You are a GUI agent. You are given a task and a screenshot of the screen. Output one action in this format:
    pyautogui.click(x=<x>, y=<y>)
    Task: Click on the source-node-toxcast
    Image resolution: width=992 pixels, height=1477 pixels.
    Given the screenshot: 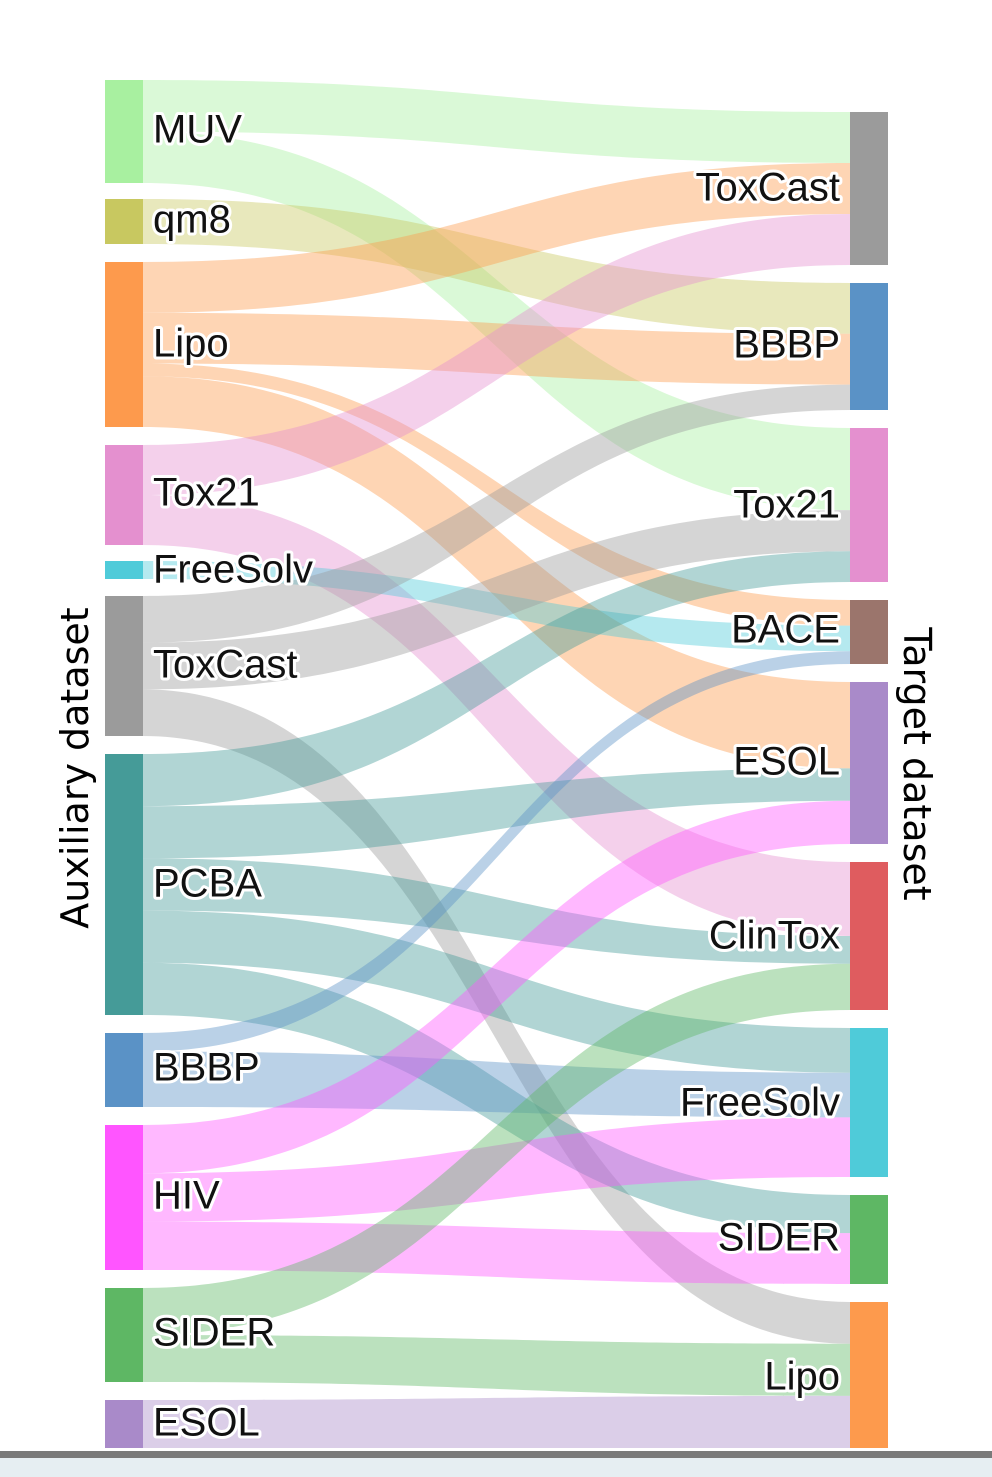 What is the action you would take?
    pyautogui.click(x=124, y=666)
    